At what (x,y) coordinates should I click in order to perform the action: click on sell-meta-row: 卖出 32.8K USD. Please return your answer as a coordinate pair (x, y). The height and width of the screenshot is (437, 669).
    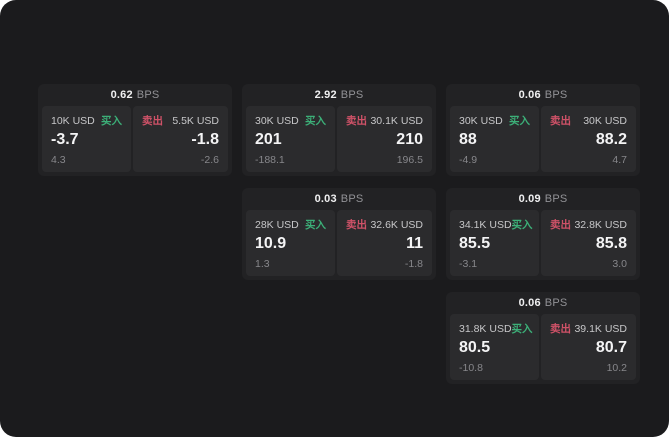
    Looking at the image, I should click on (588, 224).